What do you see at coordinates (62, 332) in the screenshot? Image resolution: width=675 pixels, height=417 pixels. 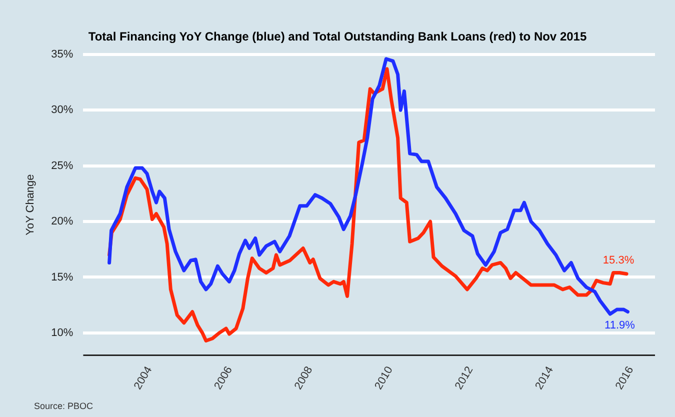 I see `y-tick-label: 10%` at bounding box center [62, 332].